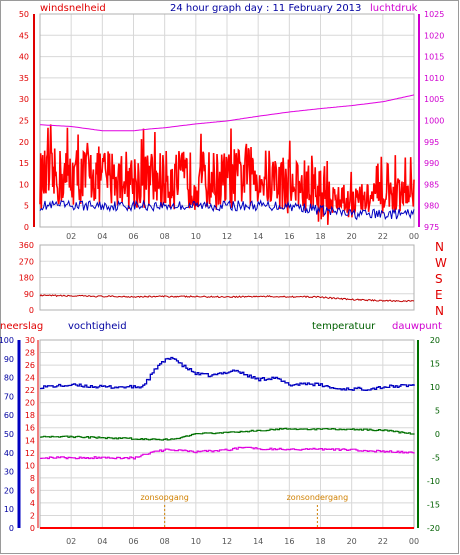 Image resolution: width=460 pixels, height=555 pixels. I want to click on climate-x-tick: 10, so click(196, 541).